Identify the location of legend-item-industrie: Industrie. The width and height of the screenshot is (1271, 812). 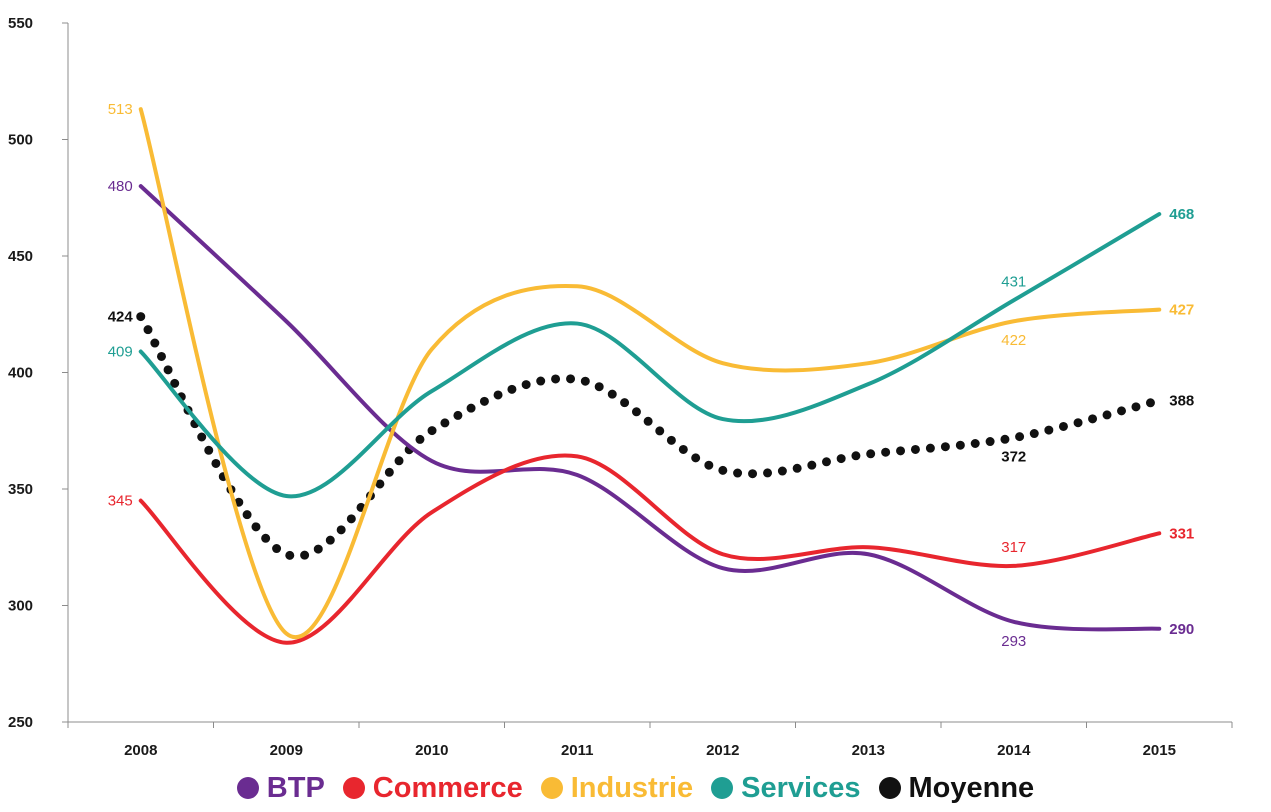
(617, 788).